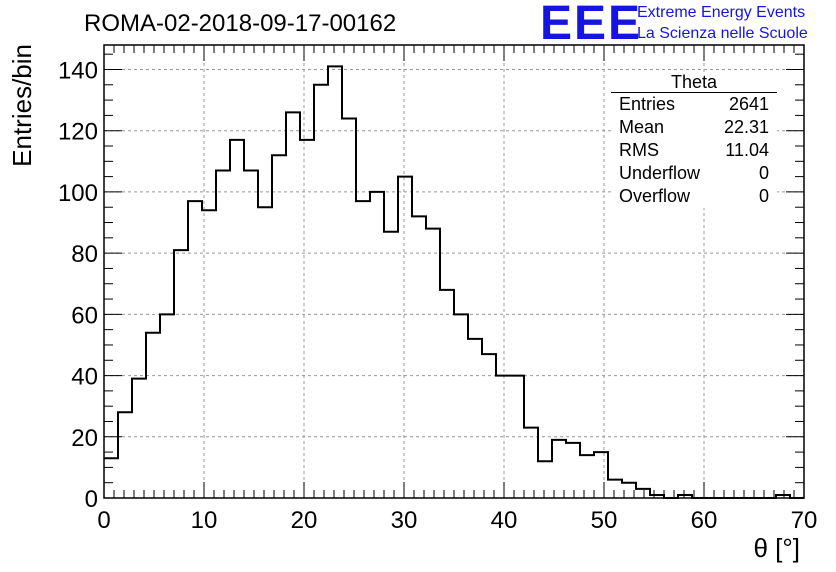 This screenshot has height=572, width=836. Describe the element at coordinates (91, 499) in the screenshot. I see `y-tick-label: 0` at that location.